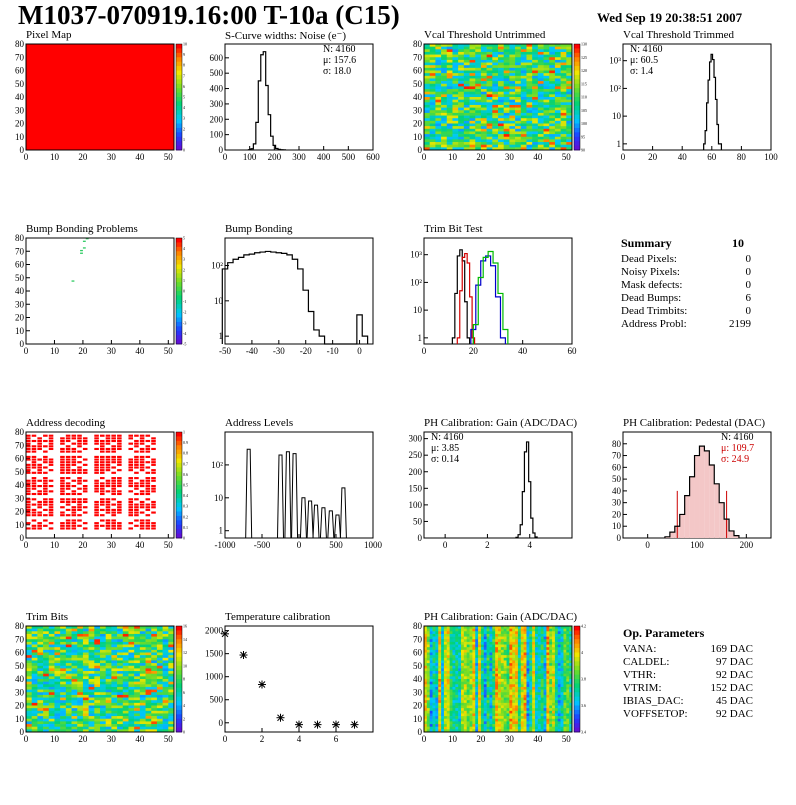  What do you see at coordinates (577, 134) in the screenshot?
I see `palette-swatch` at bounding box center [577, 134].